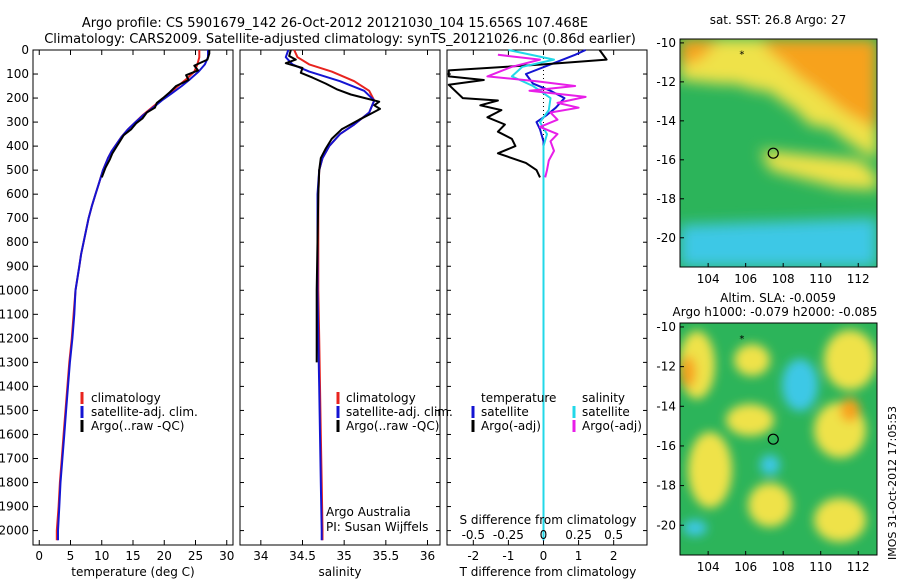 The image size is (900, 580). I want to click on y-tick-label: 100, so click(17, 74).